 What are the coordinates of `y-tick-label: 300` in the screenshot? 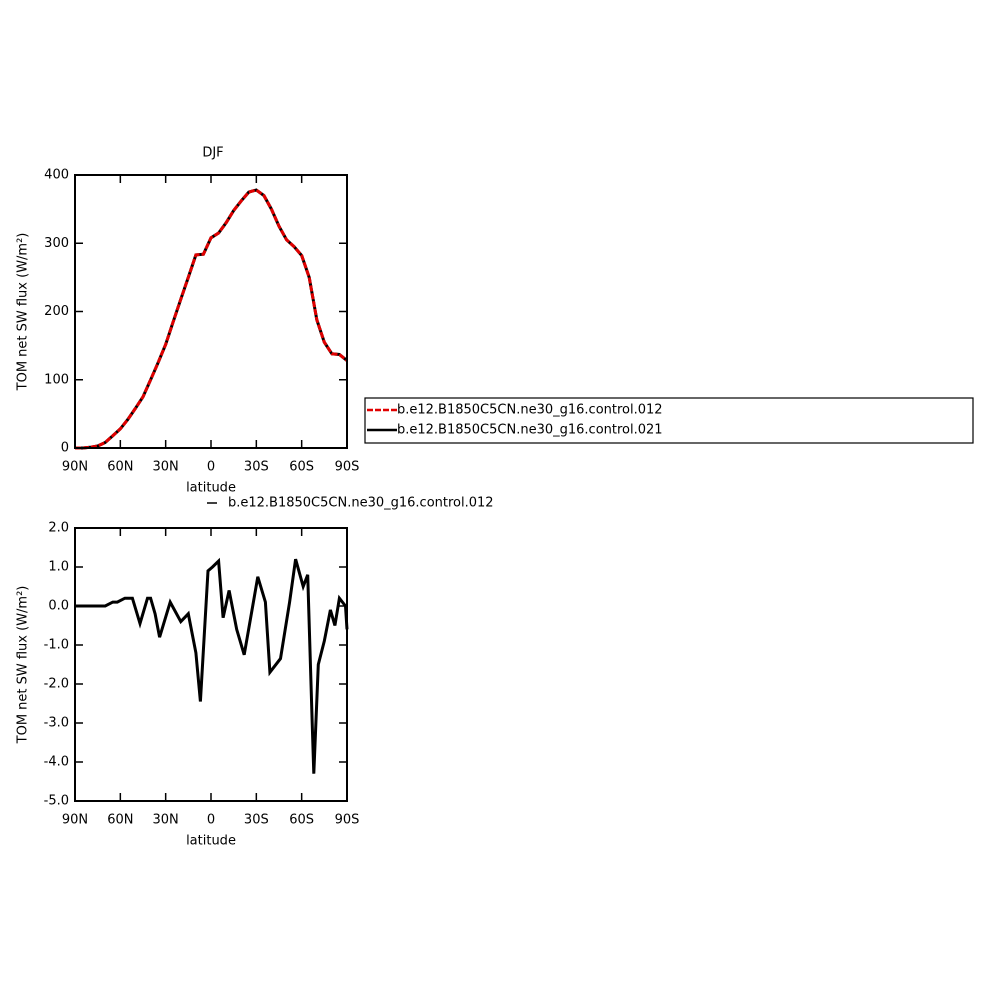 It's located at (56, 243).